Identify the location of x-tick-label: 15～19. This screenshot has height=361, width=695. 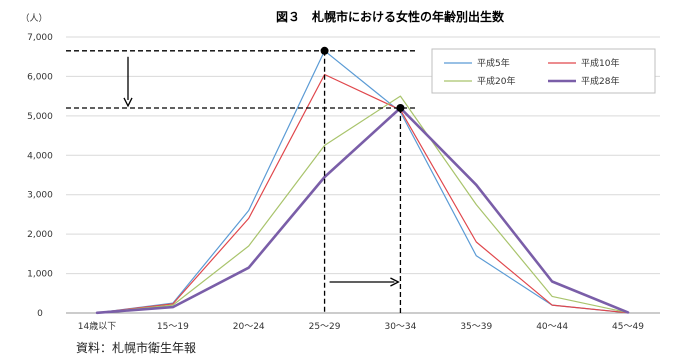
(173, 327).